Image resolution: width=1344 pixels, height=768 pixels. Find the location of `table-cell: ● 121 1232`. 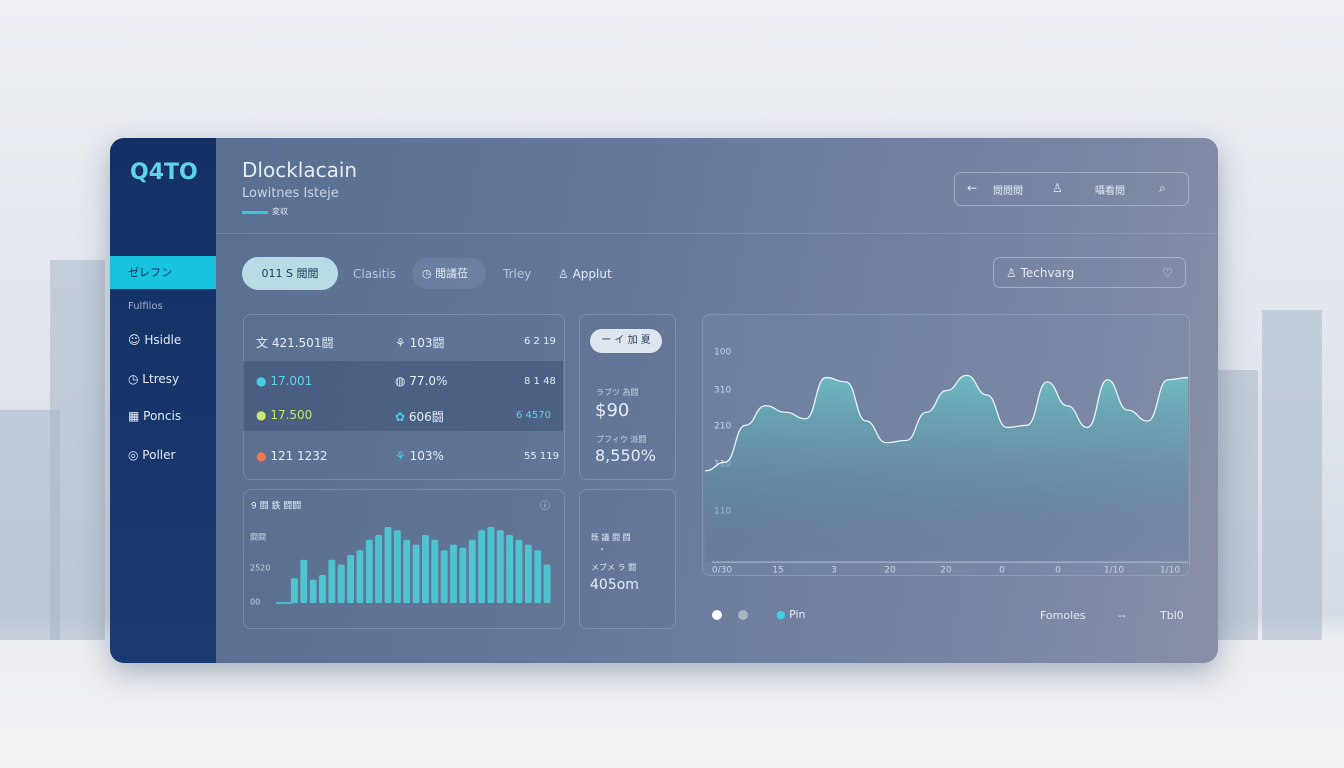

table-cell: ● 121 1232 is located at coordinates (292, 456).